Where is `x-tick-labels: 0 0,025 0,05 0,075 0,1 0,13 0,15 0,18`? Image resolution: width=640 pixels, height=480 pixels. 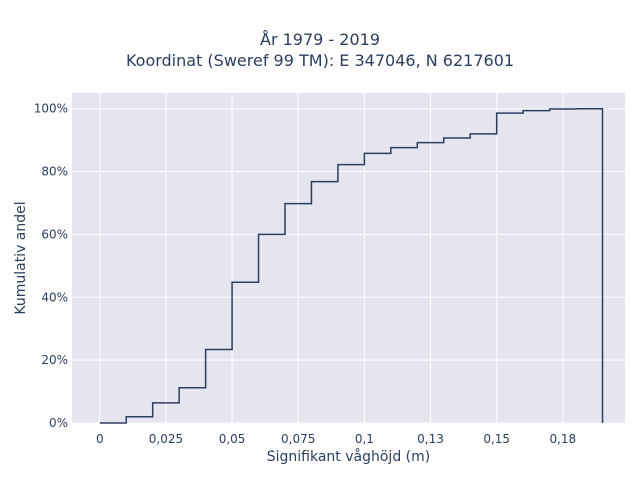
x-tick-labels: 0 0,025 0,05 0,075 0,1 0,13 0,15 0,18 is located at coordinates (336, 439).